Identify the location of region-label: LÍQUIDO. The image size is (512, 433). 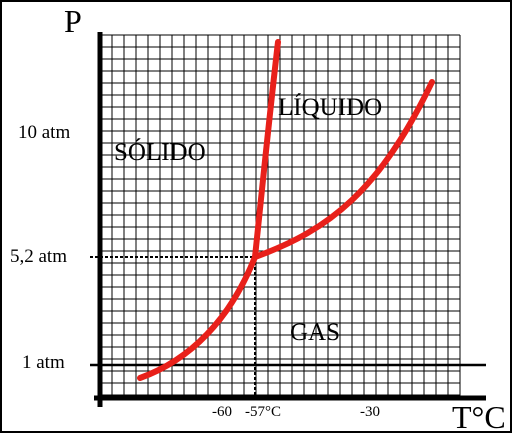
(330, 107).